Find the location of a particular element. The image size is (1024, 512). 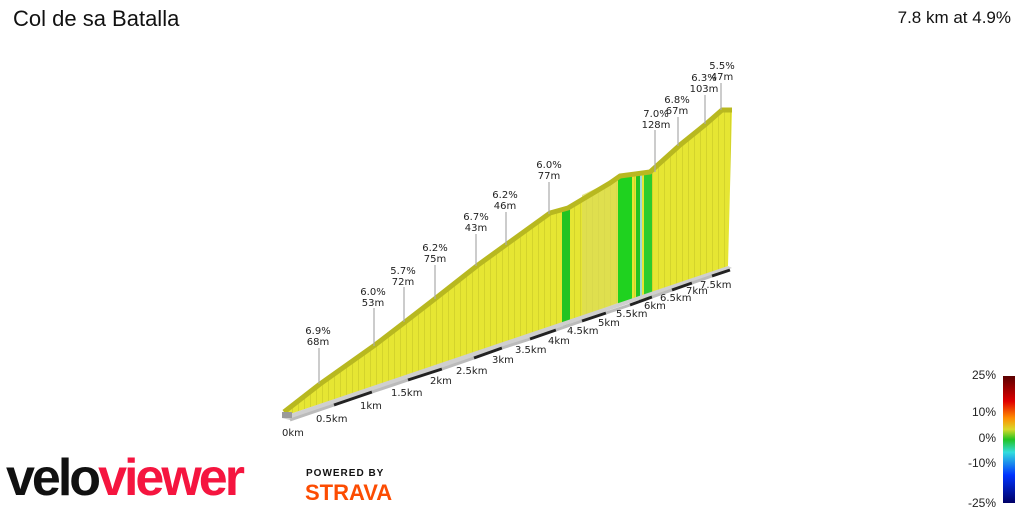

tick-5-5km: 5.5km is located at coordinates (631, 314).